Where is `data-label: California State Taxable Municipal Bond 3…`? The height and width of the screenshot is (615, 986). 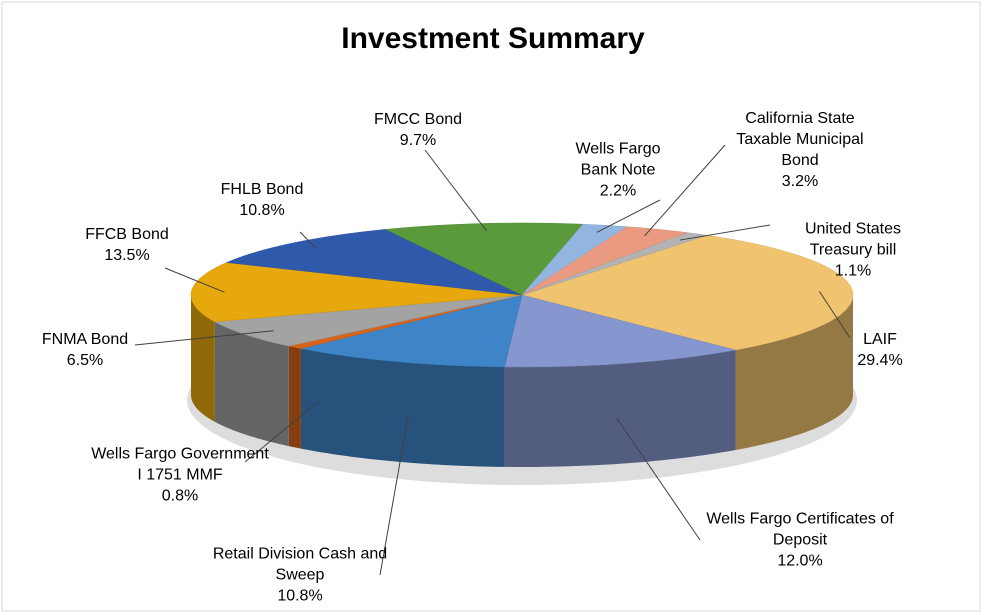 data-label: California State Taxable Municipal Bond 3… is located at coordinates (800, 150).